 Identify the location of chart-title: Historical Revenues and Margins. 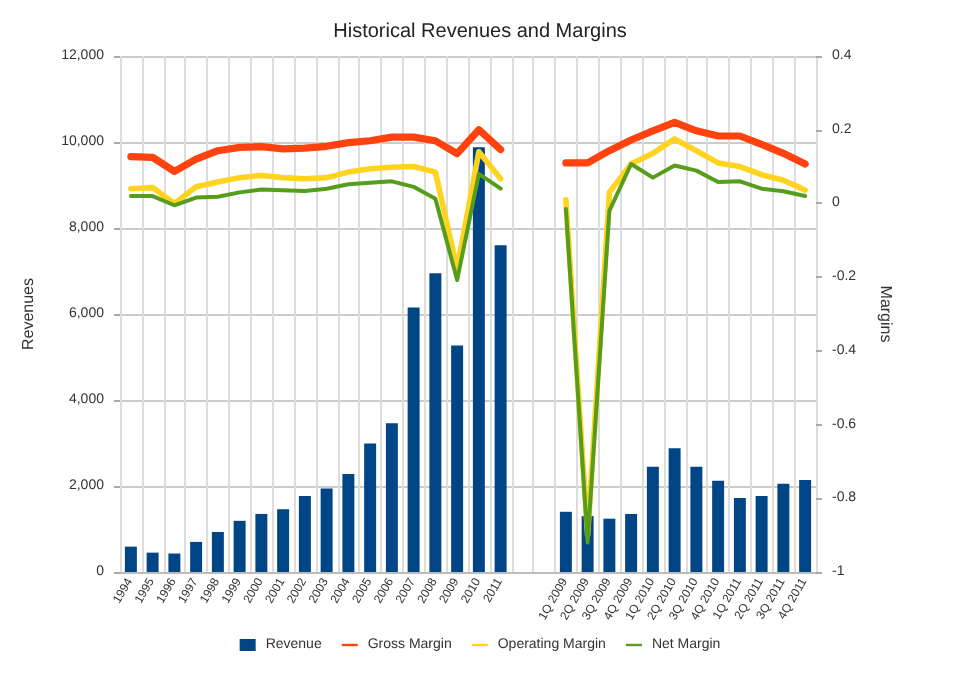
(480, 32).